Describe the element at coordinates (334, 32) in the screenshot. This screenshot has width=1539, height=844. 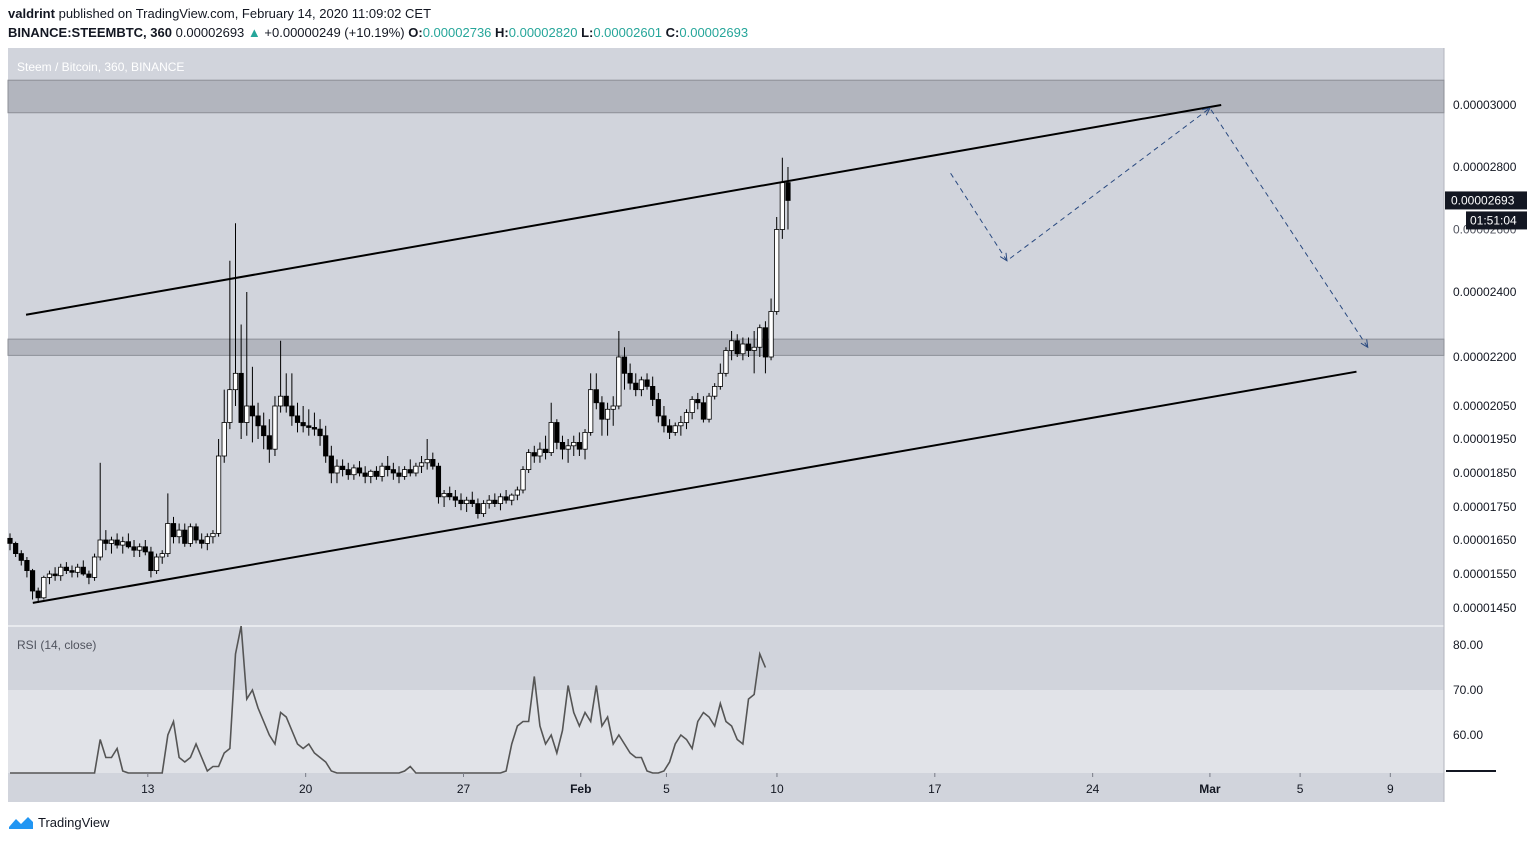
I see `price-change: +0.00000249 (+10.19%)` at that location.